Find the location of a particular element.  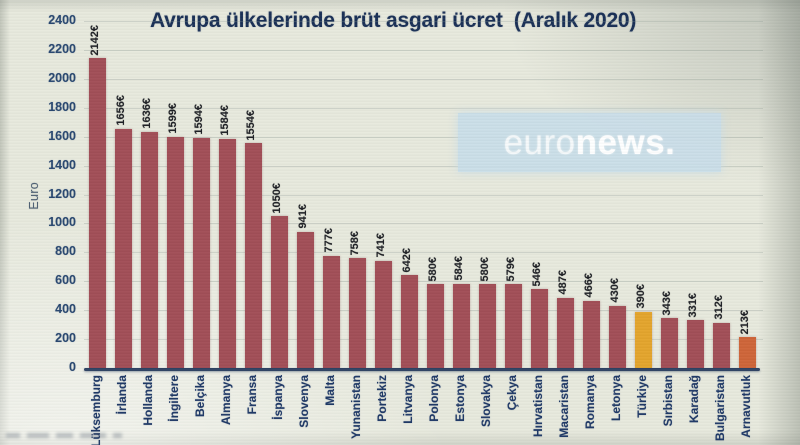

bar-Hollanda is located at coordinates (149, 249).